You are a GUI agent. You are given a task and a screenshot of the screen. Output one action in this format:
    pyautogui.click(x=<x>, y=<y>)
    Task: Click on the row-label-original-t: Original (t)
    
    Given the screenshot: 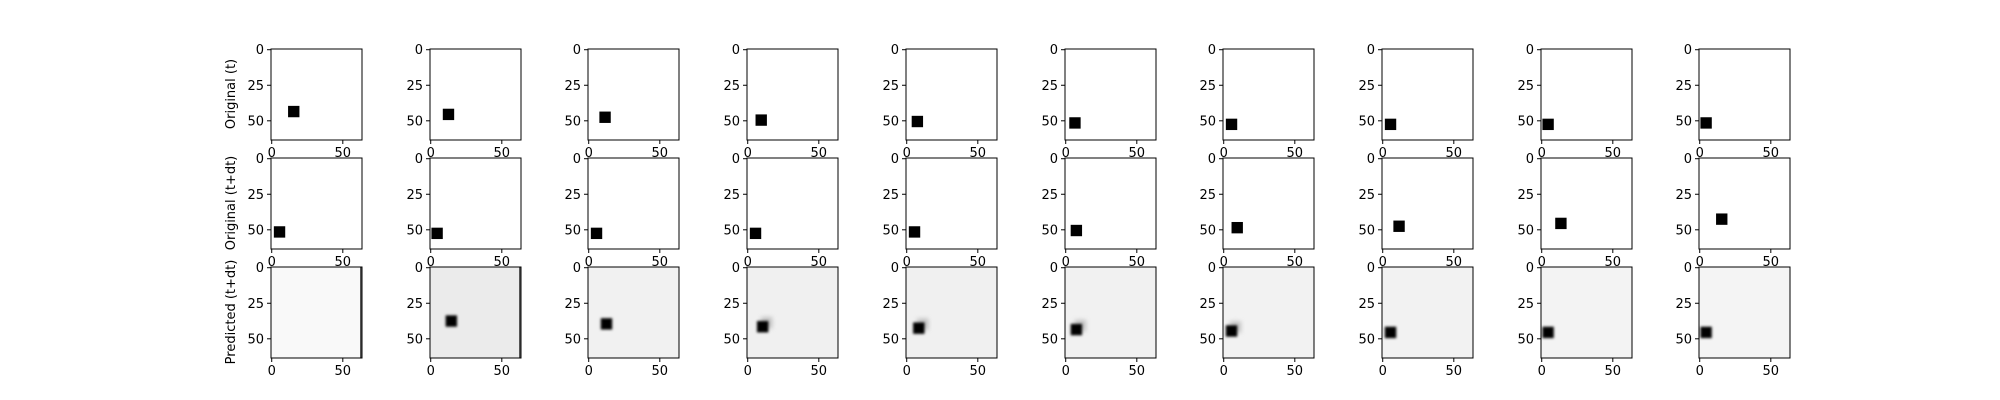 What is the action you would take?
    pyautogui.click(x=231, y=94)
    